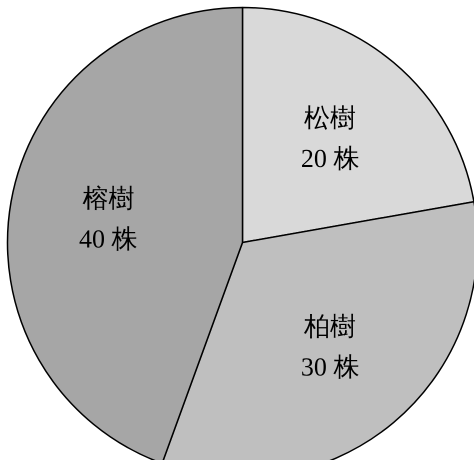 This screenshot has width=474, height=460. Describe the element at coordinates (108, 199) in the screenshot. I see `slice-label: 榕樹` at that location.